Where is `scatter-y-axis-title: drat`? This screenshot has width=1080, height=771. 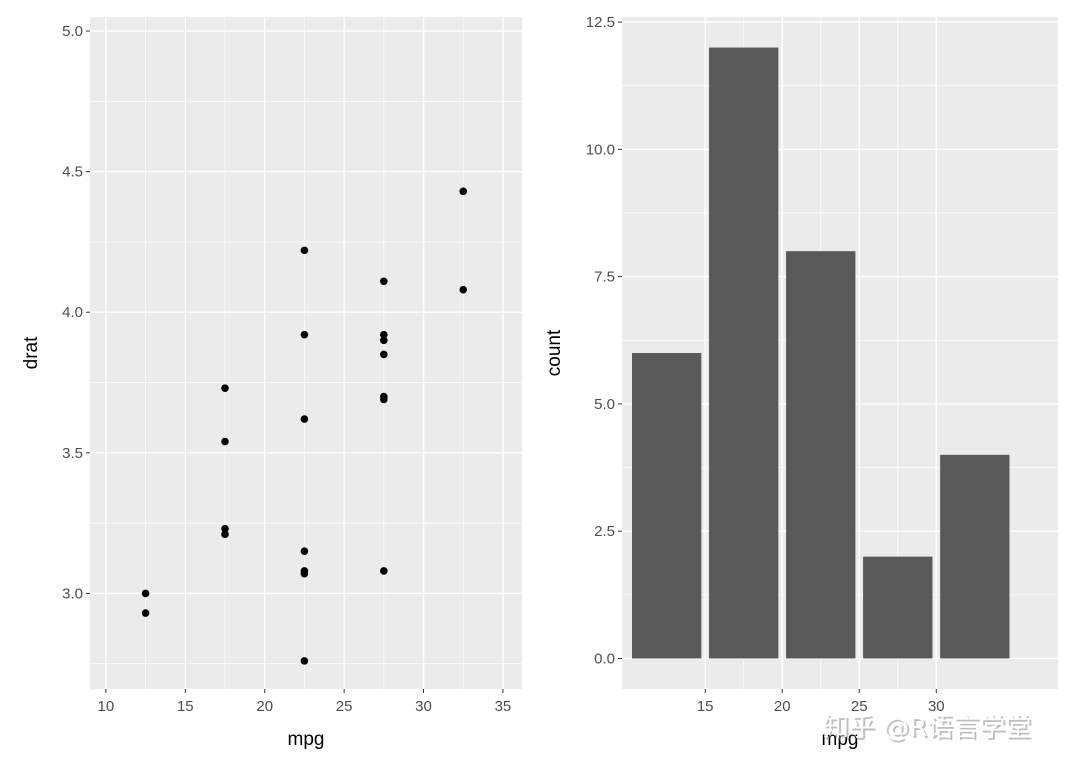 scatter-y-axis-title: drat is located at coordinates (31, 352).